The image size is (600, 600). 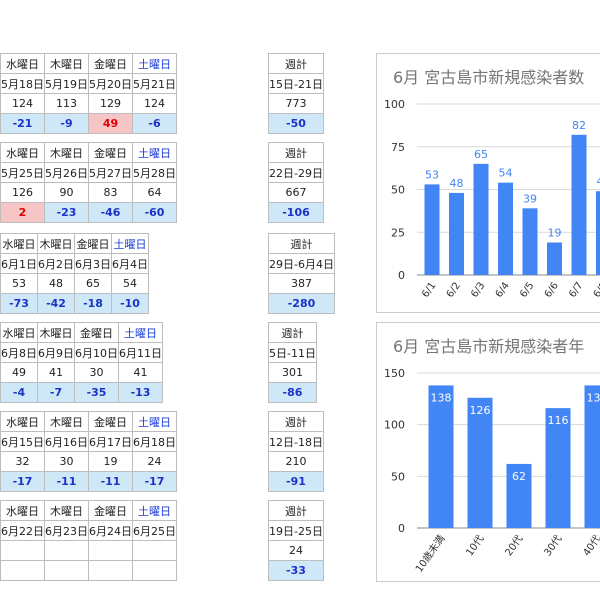 I want to click on total-diff-cell: -33, so click(x=296, y=570).